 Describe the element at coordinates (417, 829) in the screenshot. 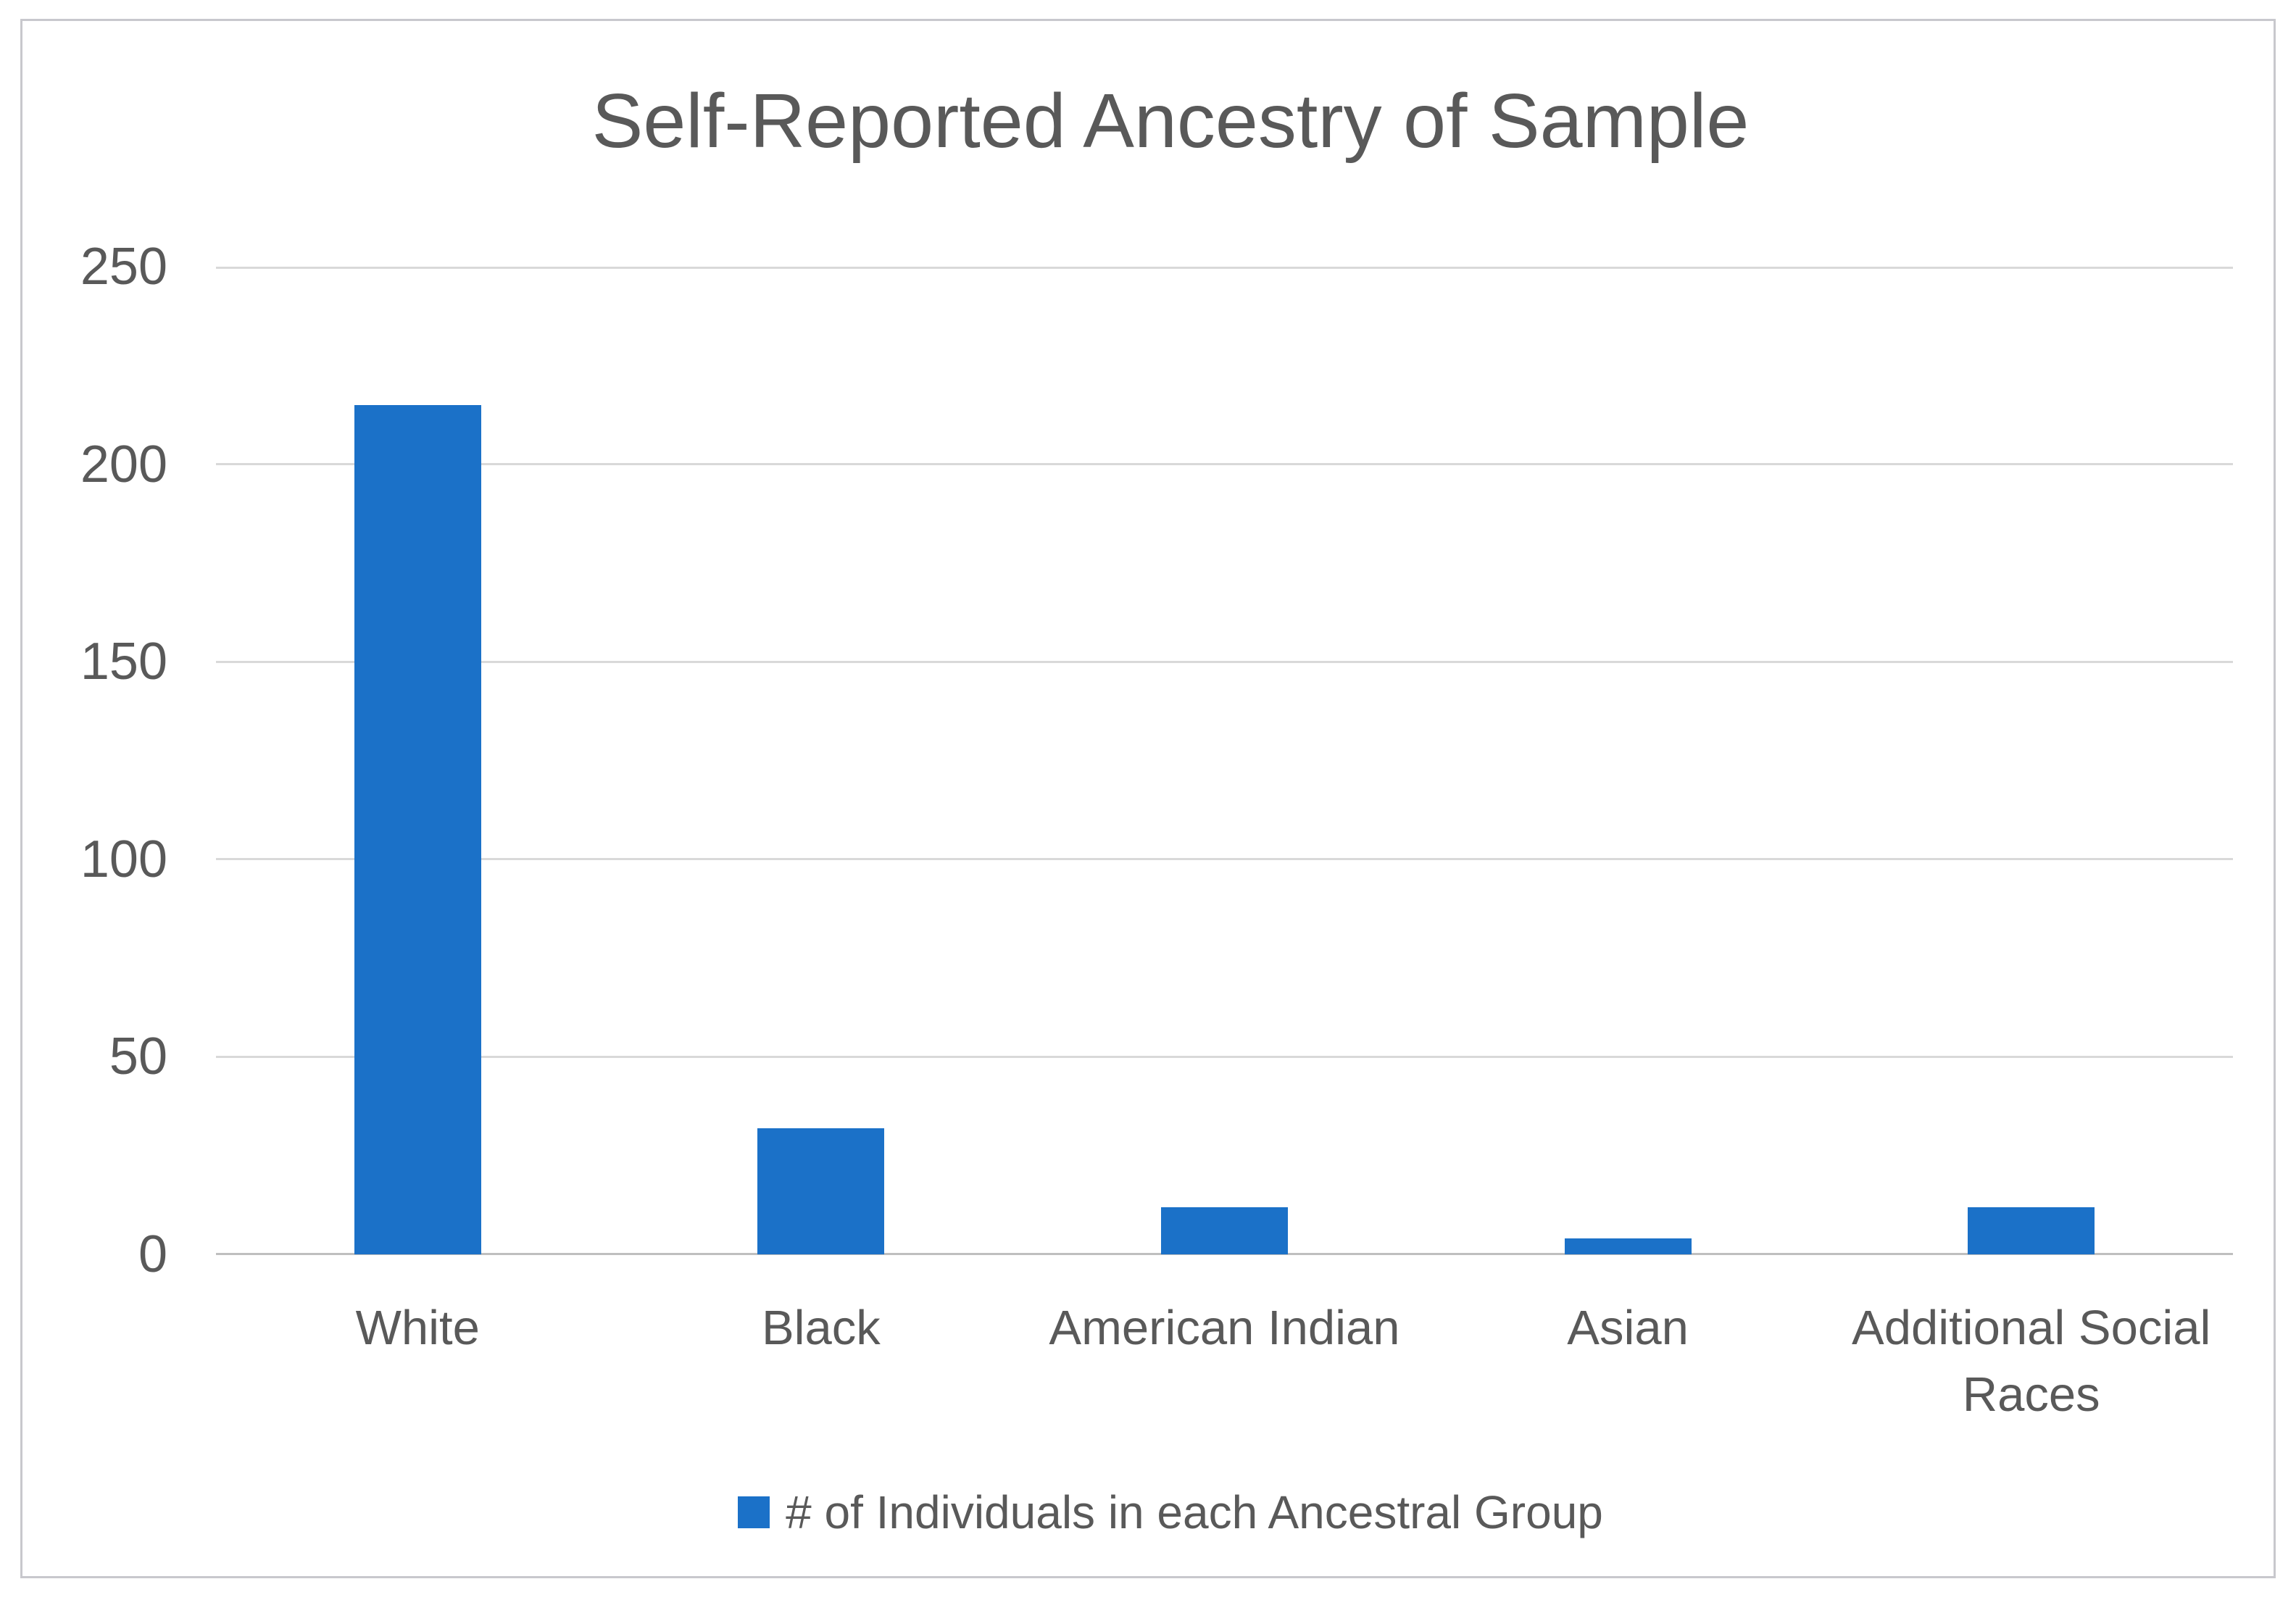

I see `bar-white` at that location.